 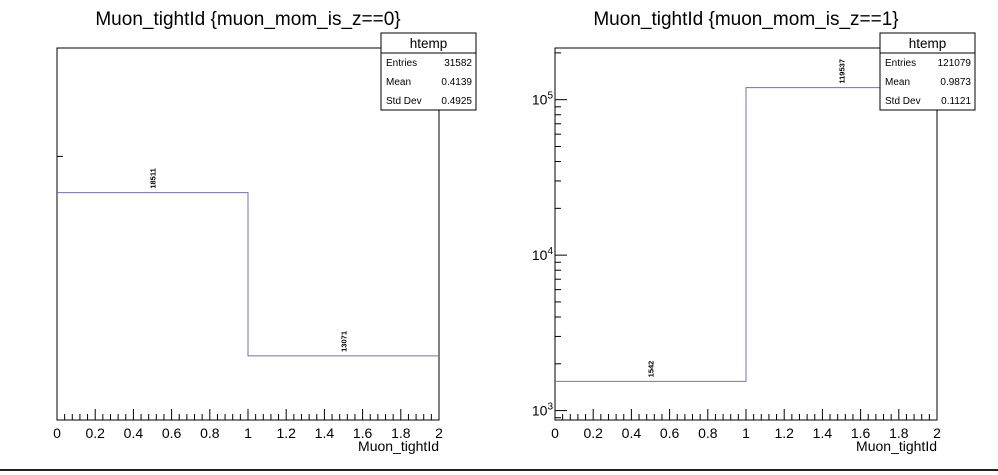 I want to click on chart-1-stats-row-label: Entries, so click(x=401, y=63).